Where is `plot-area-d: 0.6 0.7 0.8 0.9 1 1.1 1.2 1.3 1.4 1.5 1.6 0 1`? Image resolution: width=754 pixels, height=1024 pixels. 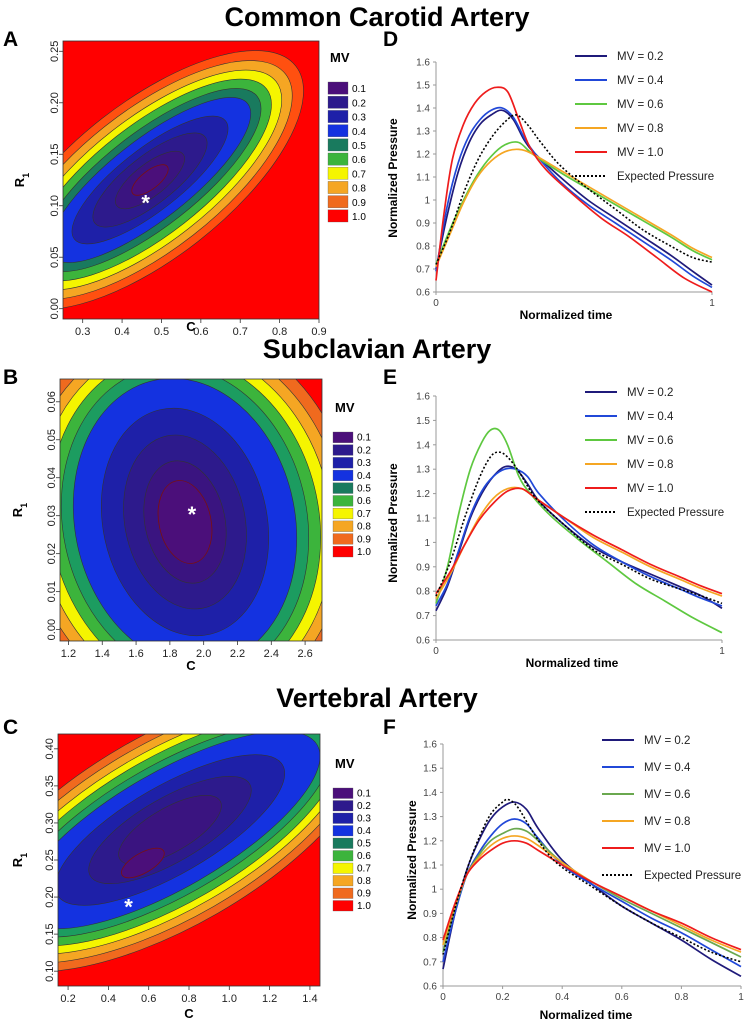 plot-area-d: 0.6 0.7 0.8 0.9 1 1.1 1.2 1.3 1.4 1.5 1.6 0 1 is located at coordinates (565, 184).